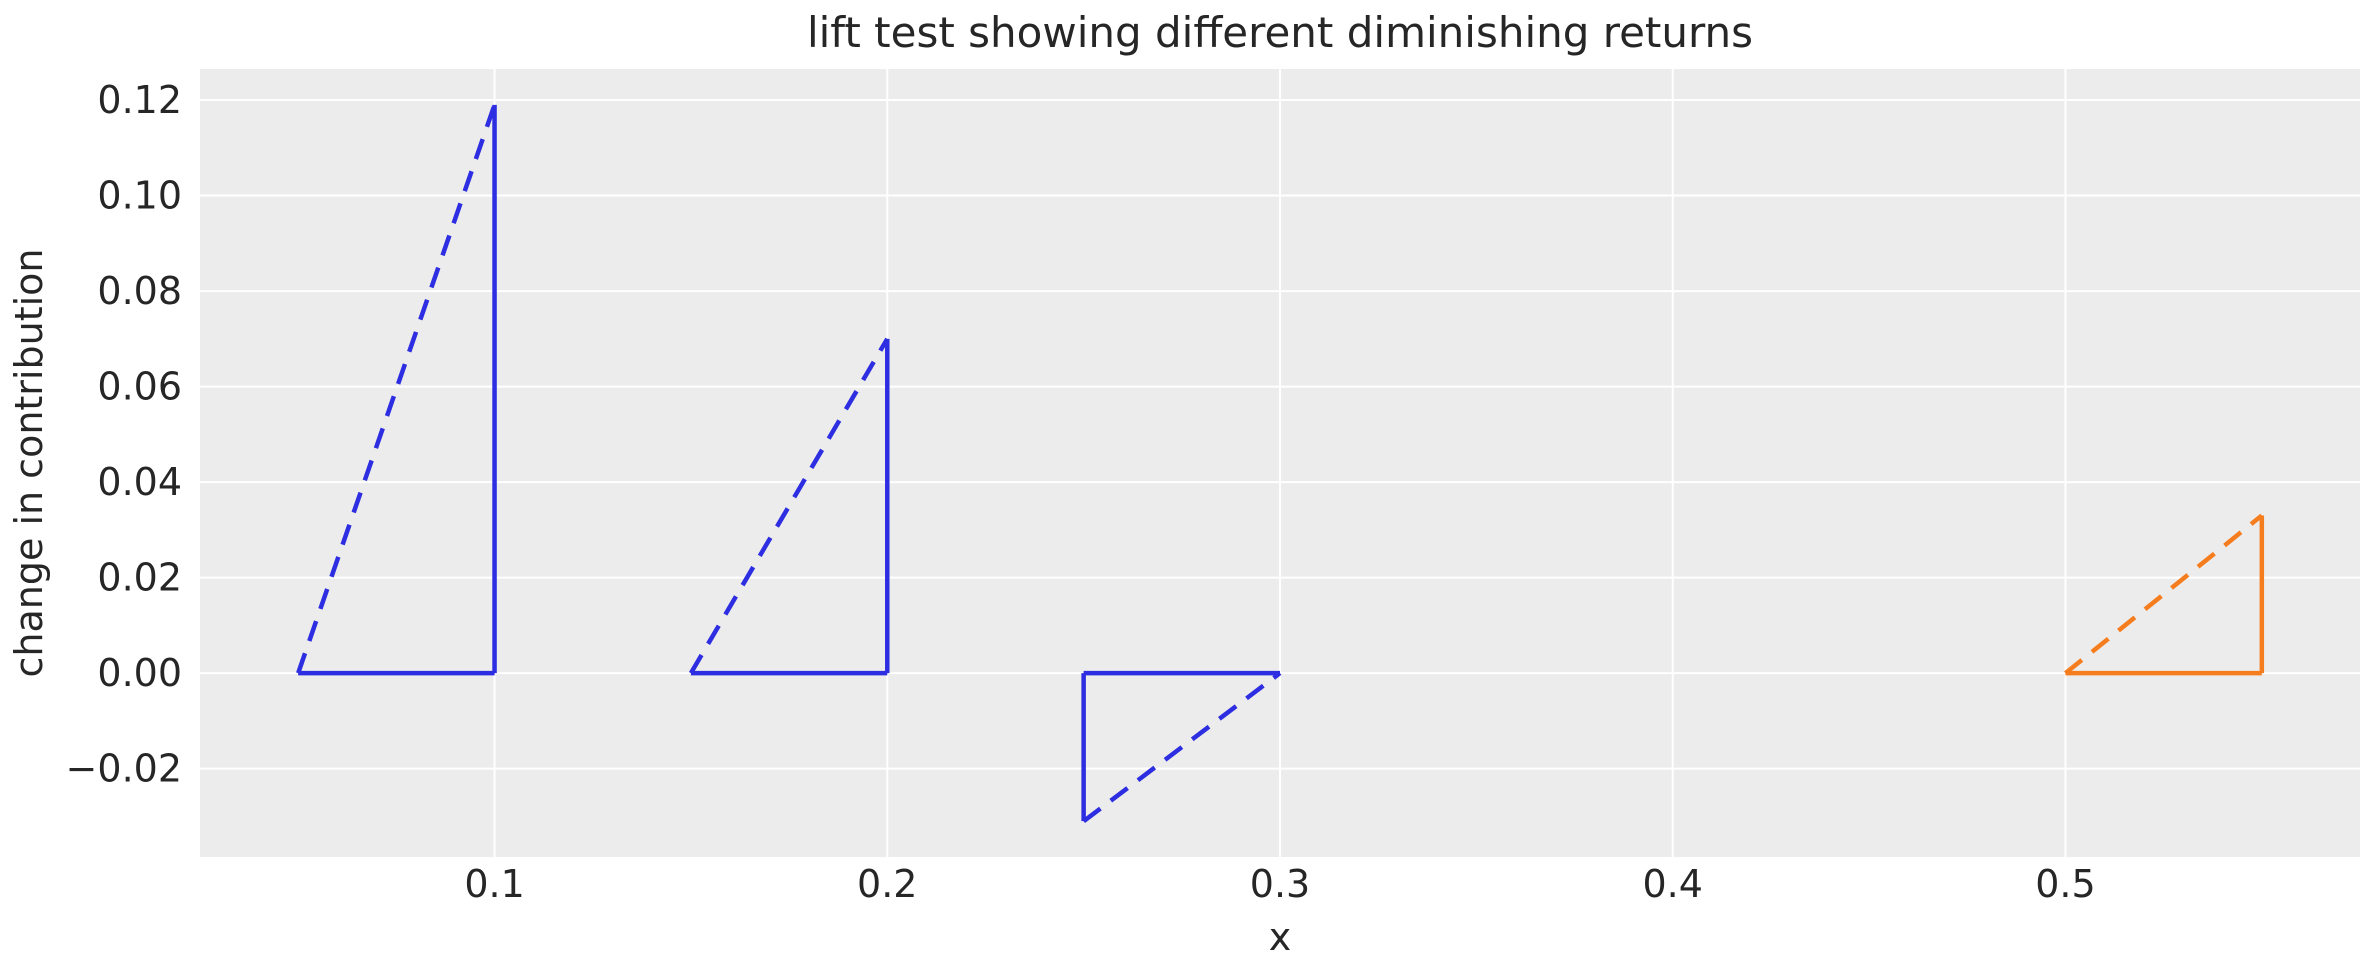 This screenshot has height=977, width=2379. What do you see at coordinates (124, 434) in the screenshot?
I see `y-tick-labels: −0.02 0.00 0.02 0.04 0.06 0.08 0.10 0.12` at bounding box center [124, 434].